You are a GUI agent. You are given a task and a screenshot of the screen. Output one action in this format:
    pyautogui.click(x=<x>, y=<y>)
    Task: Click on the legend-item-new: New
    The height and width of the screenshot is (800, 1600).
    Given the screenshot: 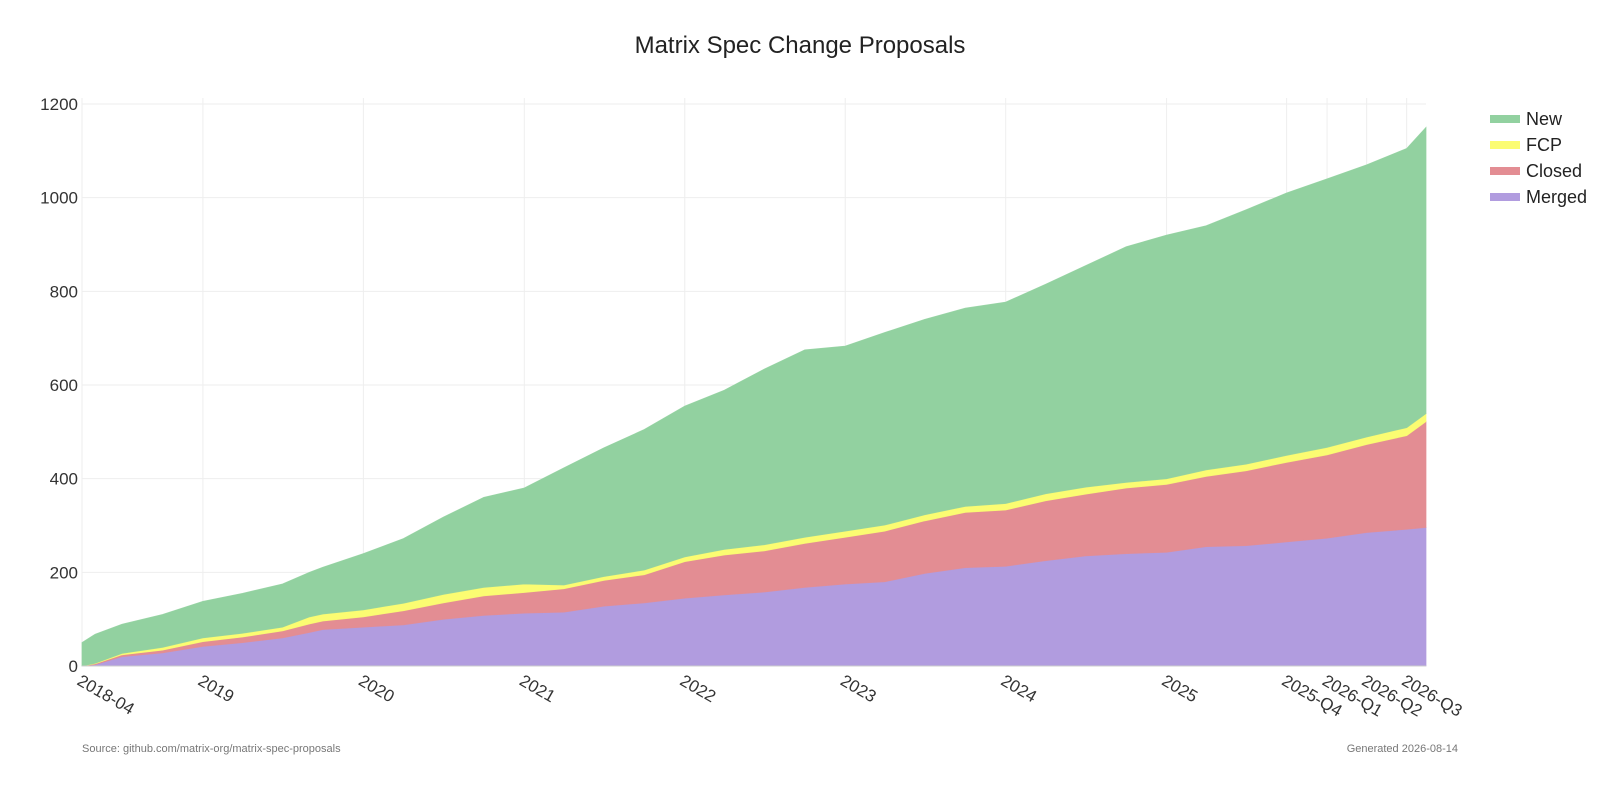 What is the action you would take?
    pyautogui.click(x=1538, y=119)
    